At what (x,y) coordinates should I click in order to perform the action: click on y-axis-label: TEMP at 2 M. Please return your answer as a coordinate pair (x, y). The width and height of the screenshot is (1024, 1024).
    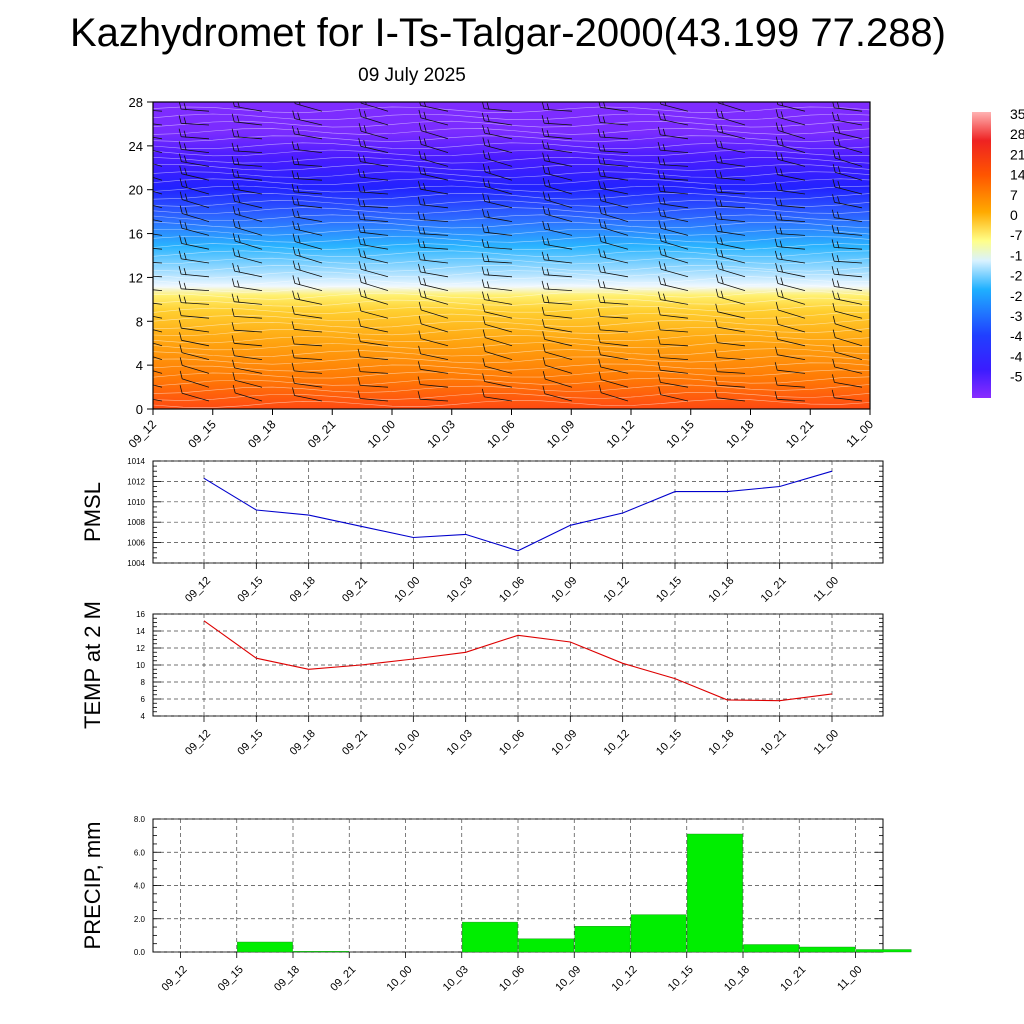
    Looking at the image, I should click on (92, 665).